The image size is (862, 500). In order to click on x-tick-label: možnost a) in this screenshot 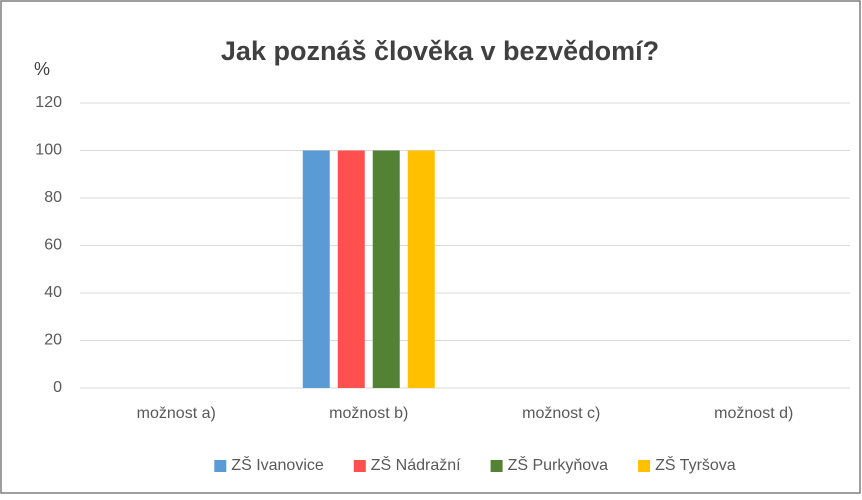, I will do `click(176, 413)`.